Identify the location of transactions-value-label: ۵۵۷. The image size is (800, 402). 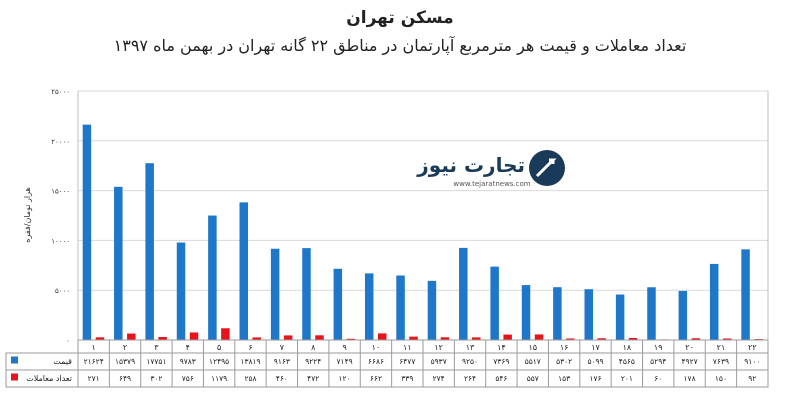
(533, 378).